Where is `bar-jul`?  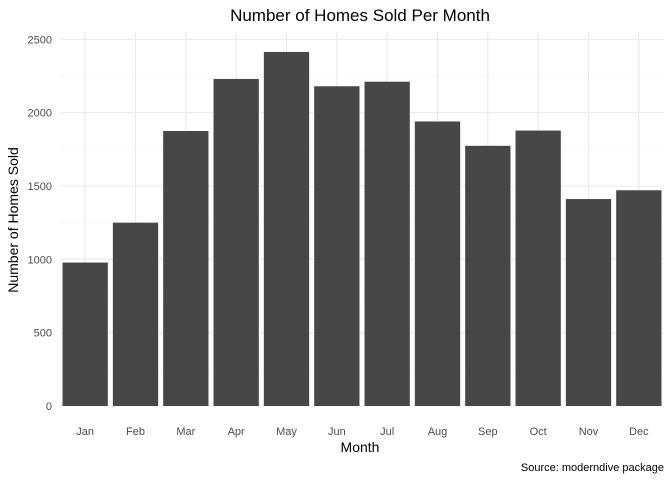
bar-jul is located at coordinates (387, 243).